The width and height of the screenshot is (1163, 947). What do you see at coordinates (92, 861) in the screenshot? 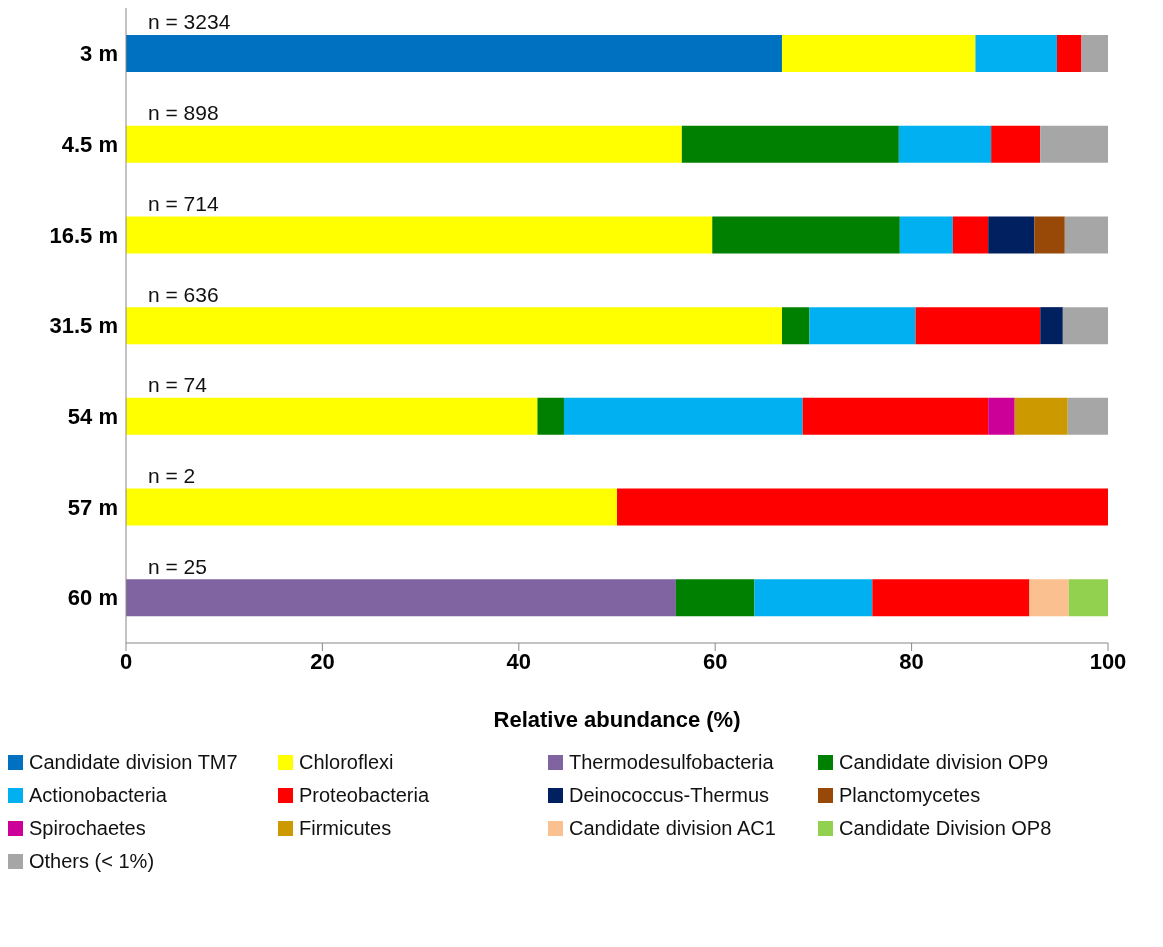
I see `legend-label: Others (< 1%)` at bounding box center [92, 861].